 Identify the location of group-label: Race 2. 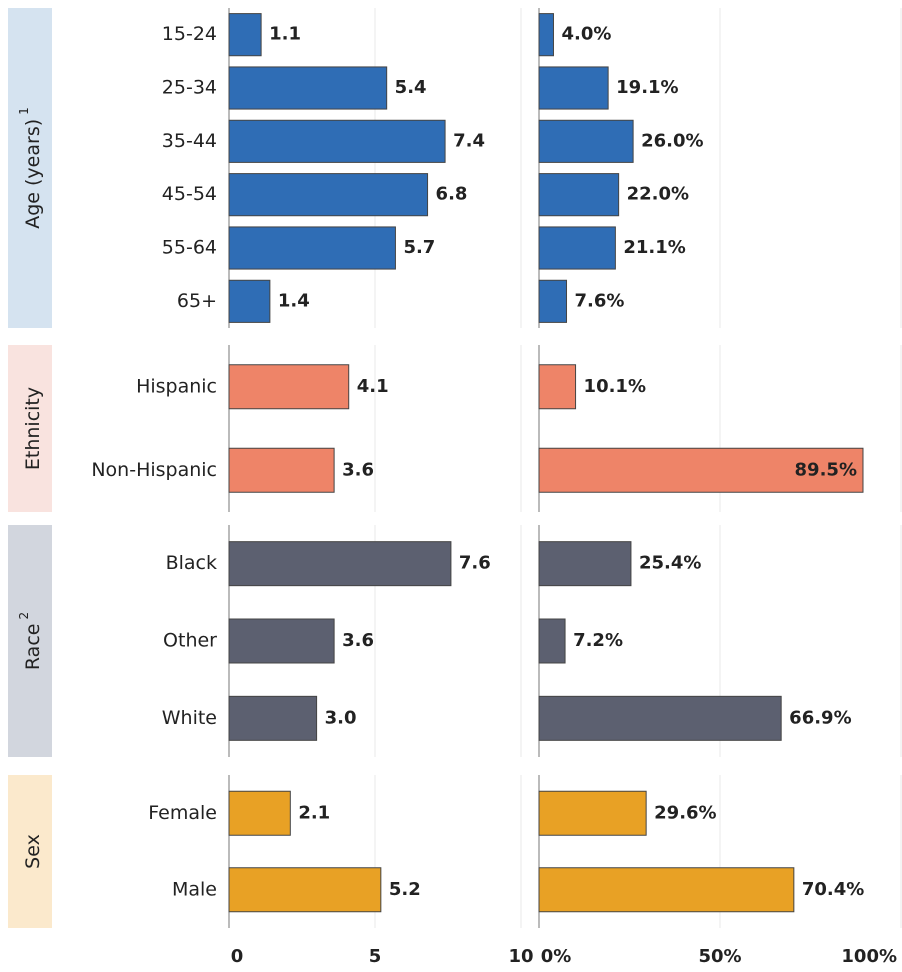
(30, 641).